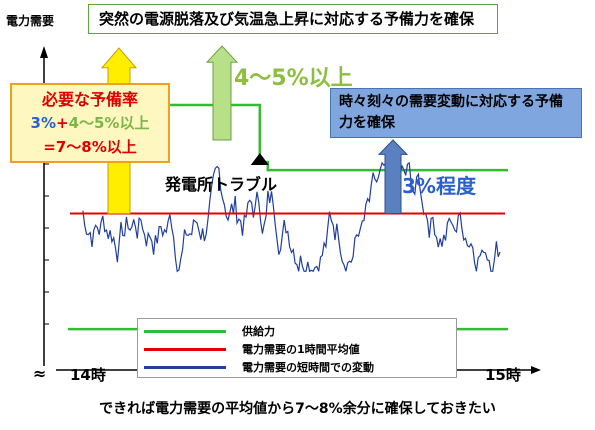 The height and width of the screenshot is (430, 595). Describe the element at coordinates (503, 375) in the screenshot. I see `x-tick-15: 15時` at that location.